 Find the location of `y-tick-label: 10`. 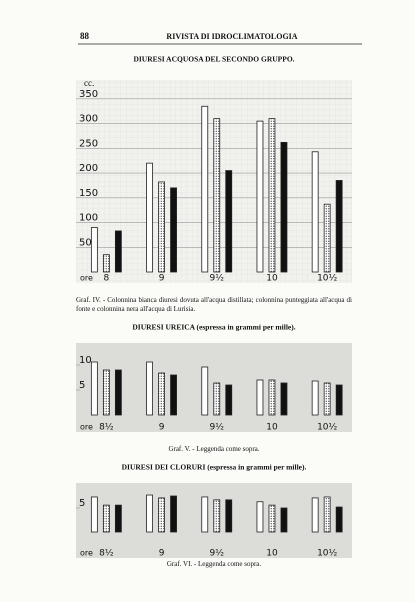

y-tick-label: 10 is located at coordinates (85, 360).